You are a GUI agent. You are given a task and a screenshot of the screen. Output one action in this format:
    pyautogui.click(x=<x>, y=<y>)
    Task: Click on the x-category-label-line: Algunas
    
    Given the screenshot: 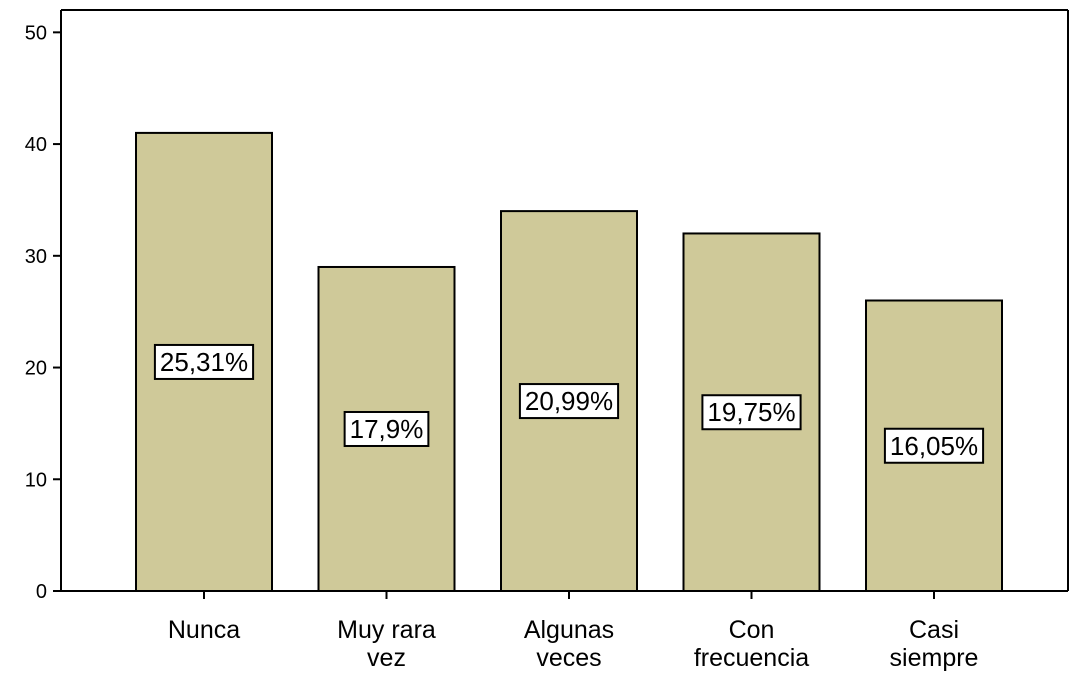 What is the action you would take?
    pyautogui.click(x=569, y=630)
    